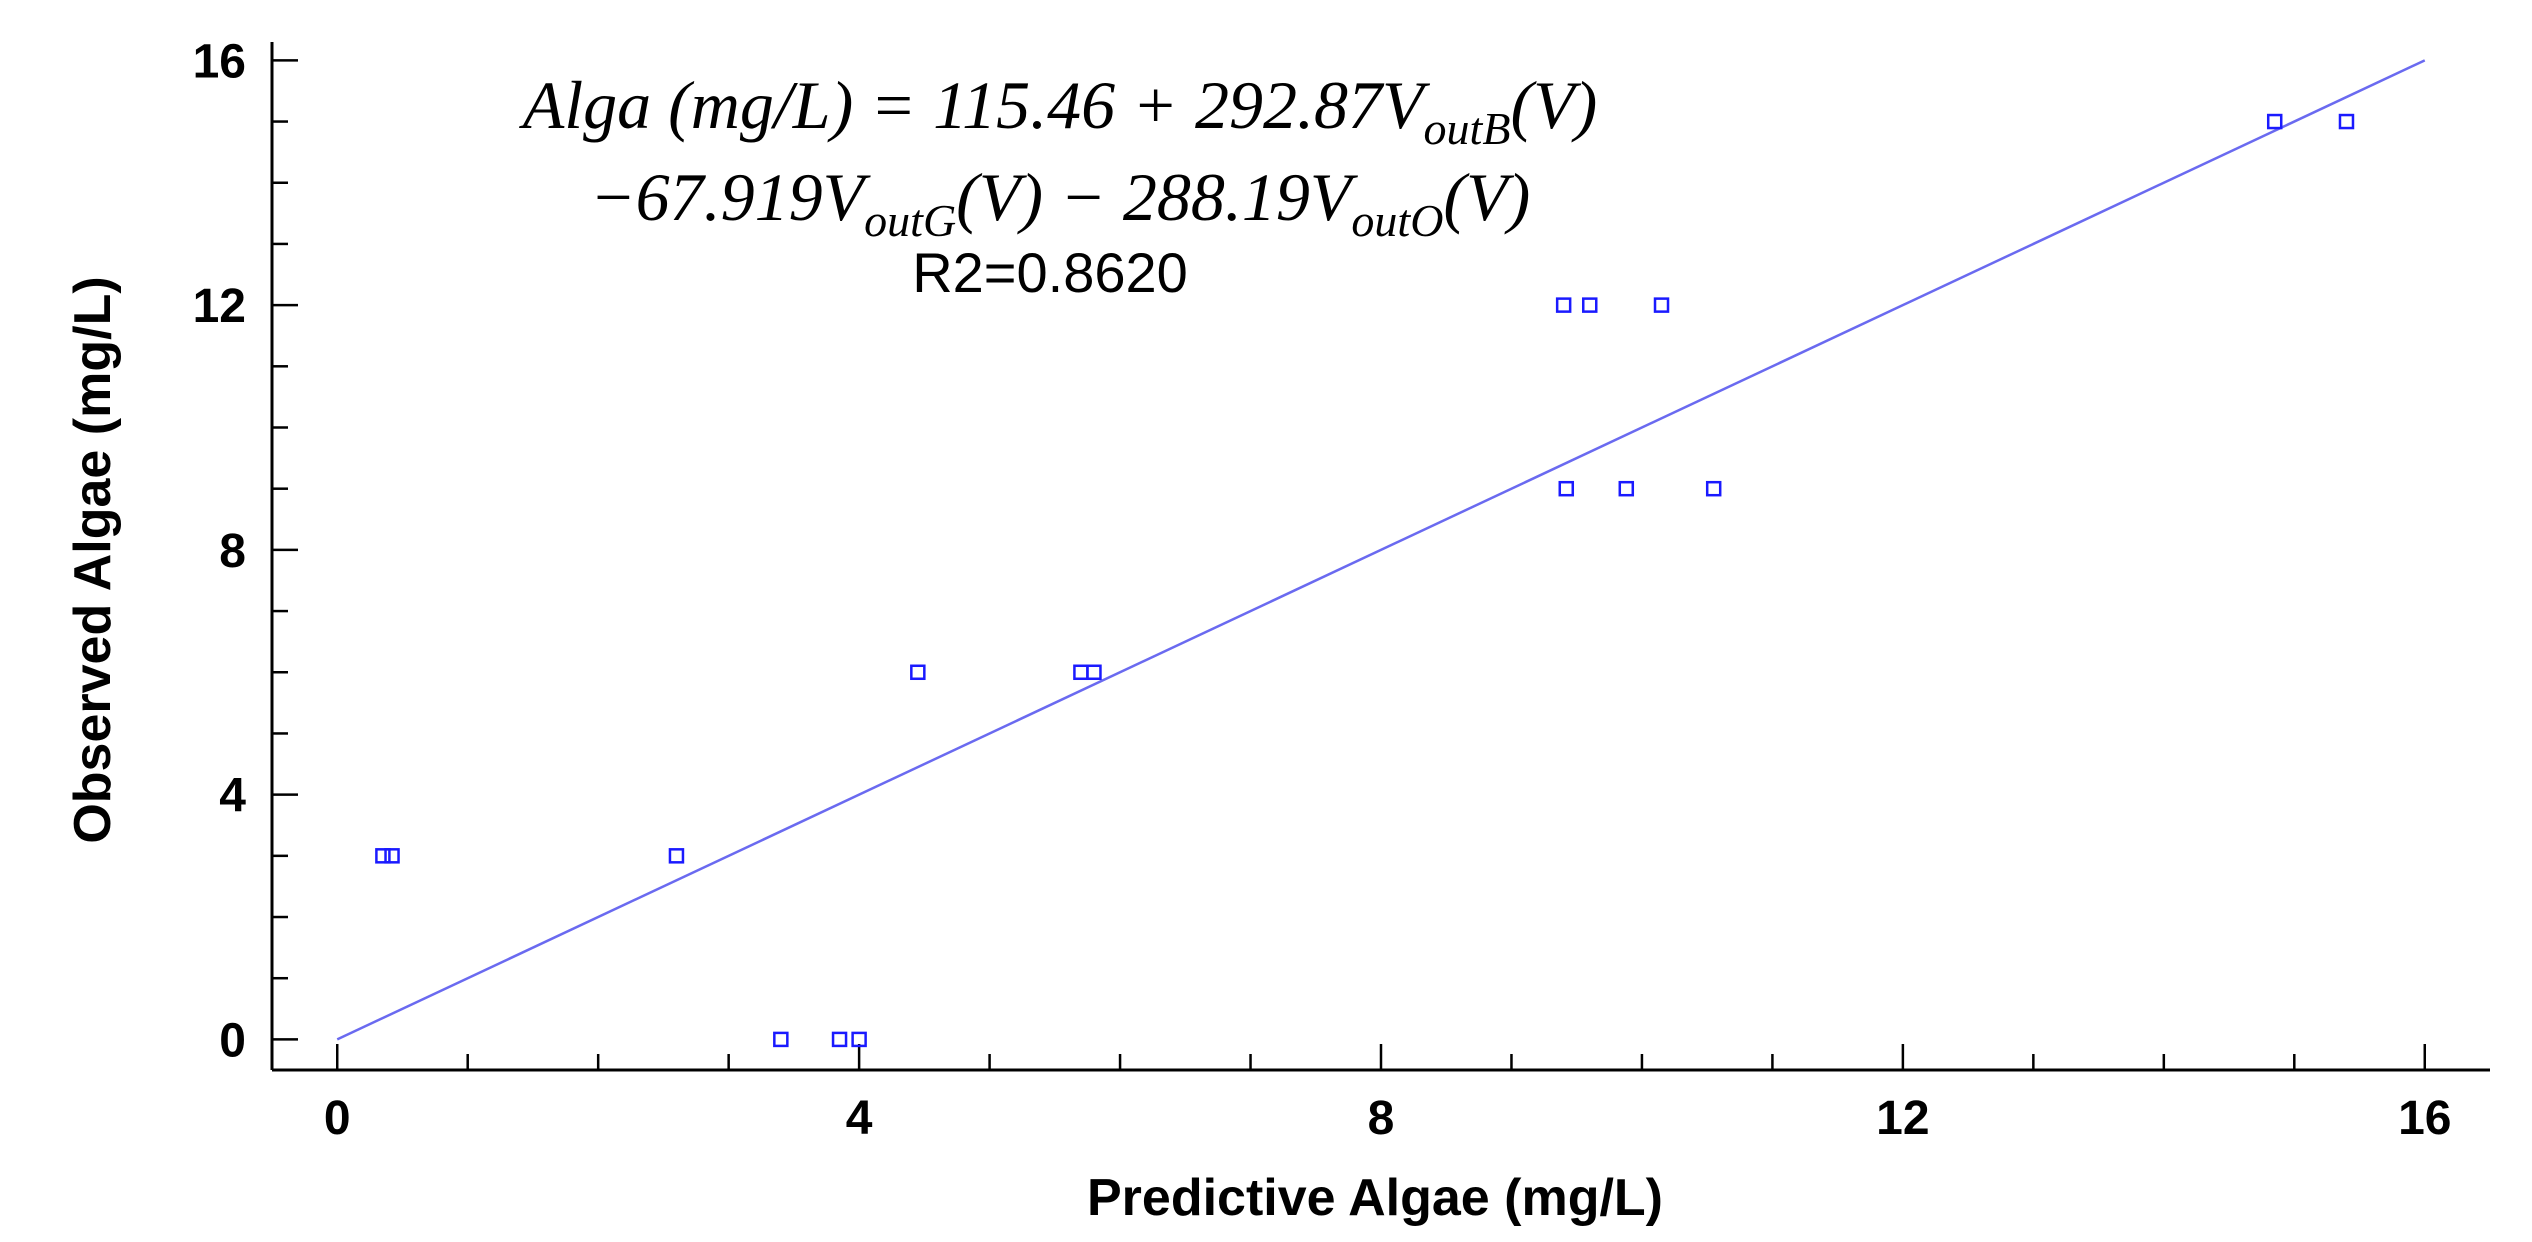 Image resolution: width=2532 pixels, height=1242 pixels. I want to click on y-tick-label: 16, so click(219, 61).